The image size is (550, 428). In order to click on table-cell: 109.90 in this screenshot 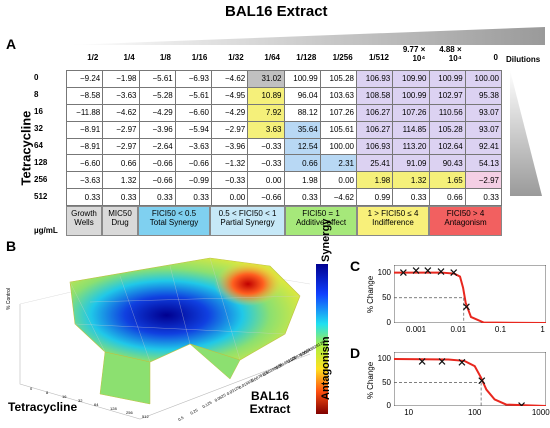, I will do `click(411, 79)`.